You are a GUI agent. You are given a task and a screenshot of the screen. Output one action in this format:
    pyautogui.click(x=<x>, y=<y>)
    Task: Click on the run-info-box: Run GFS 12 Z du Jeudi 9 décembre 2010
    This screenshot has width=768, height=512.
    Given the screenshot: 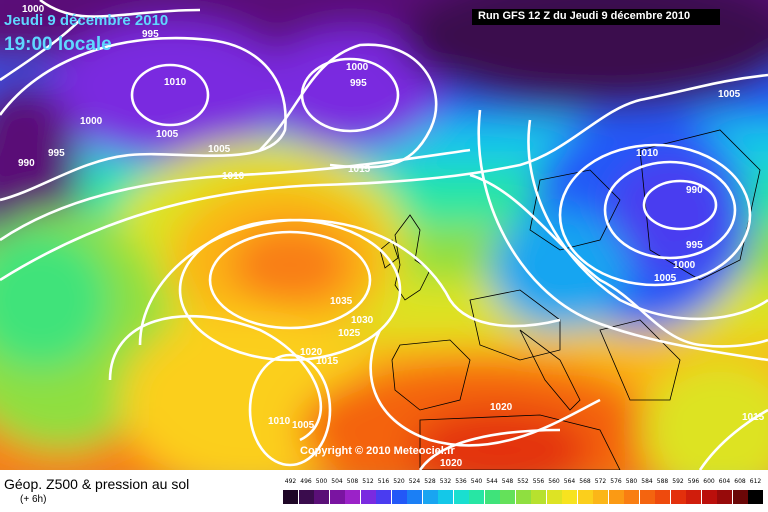 What is the action you would take?
    pyautogui.click(x=596, y=17)
    